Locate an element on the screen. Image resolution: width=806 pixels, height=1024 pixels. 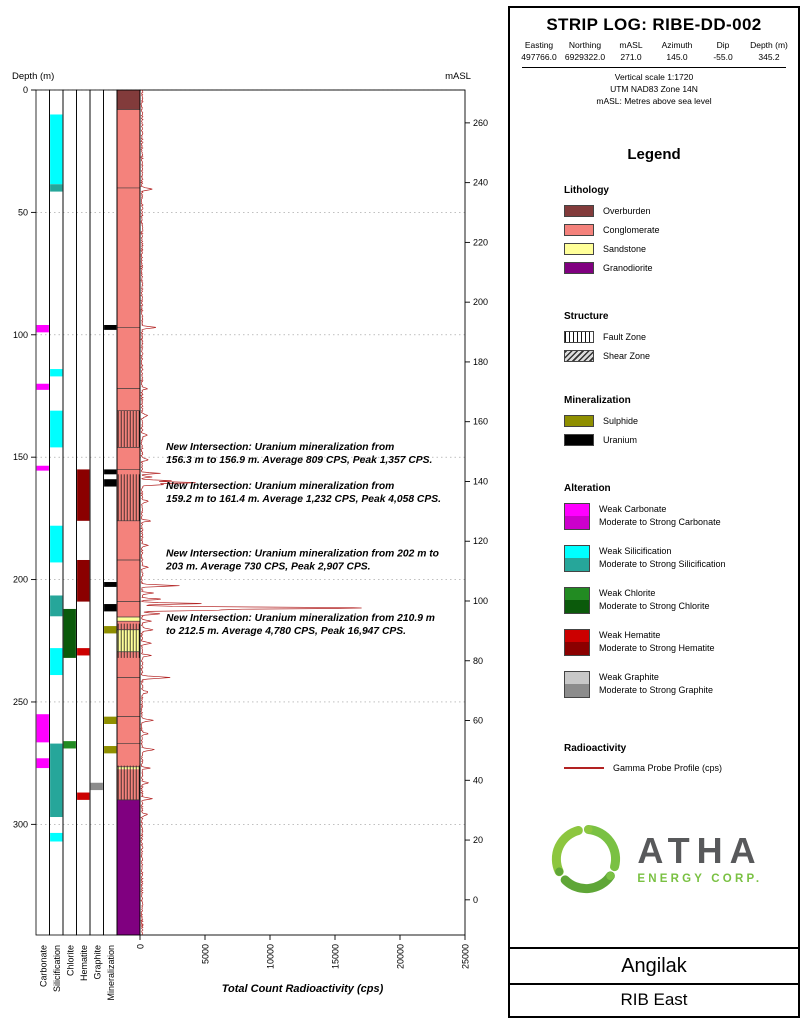
legend-section-title: Lithology is located at coordinates (586, 190).